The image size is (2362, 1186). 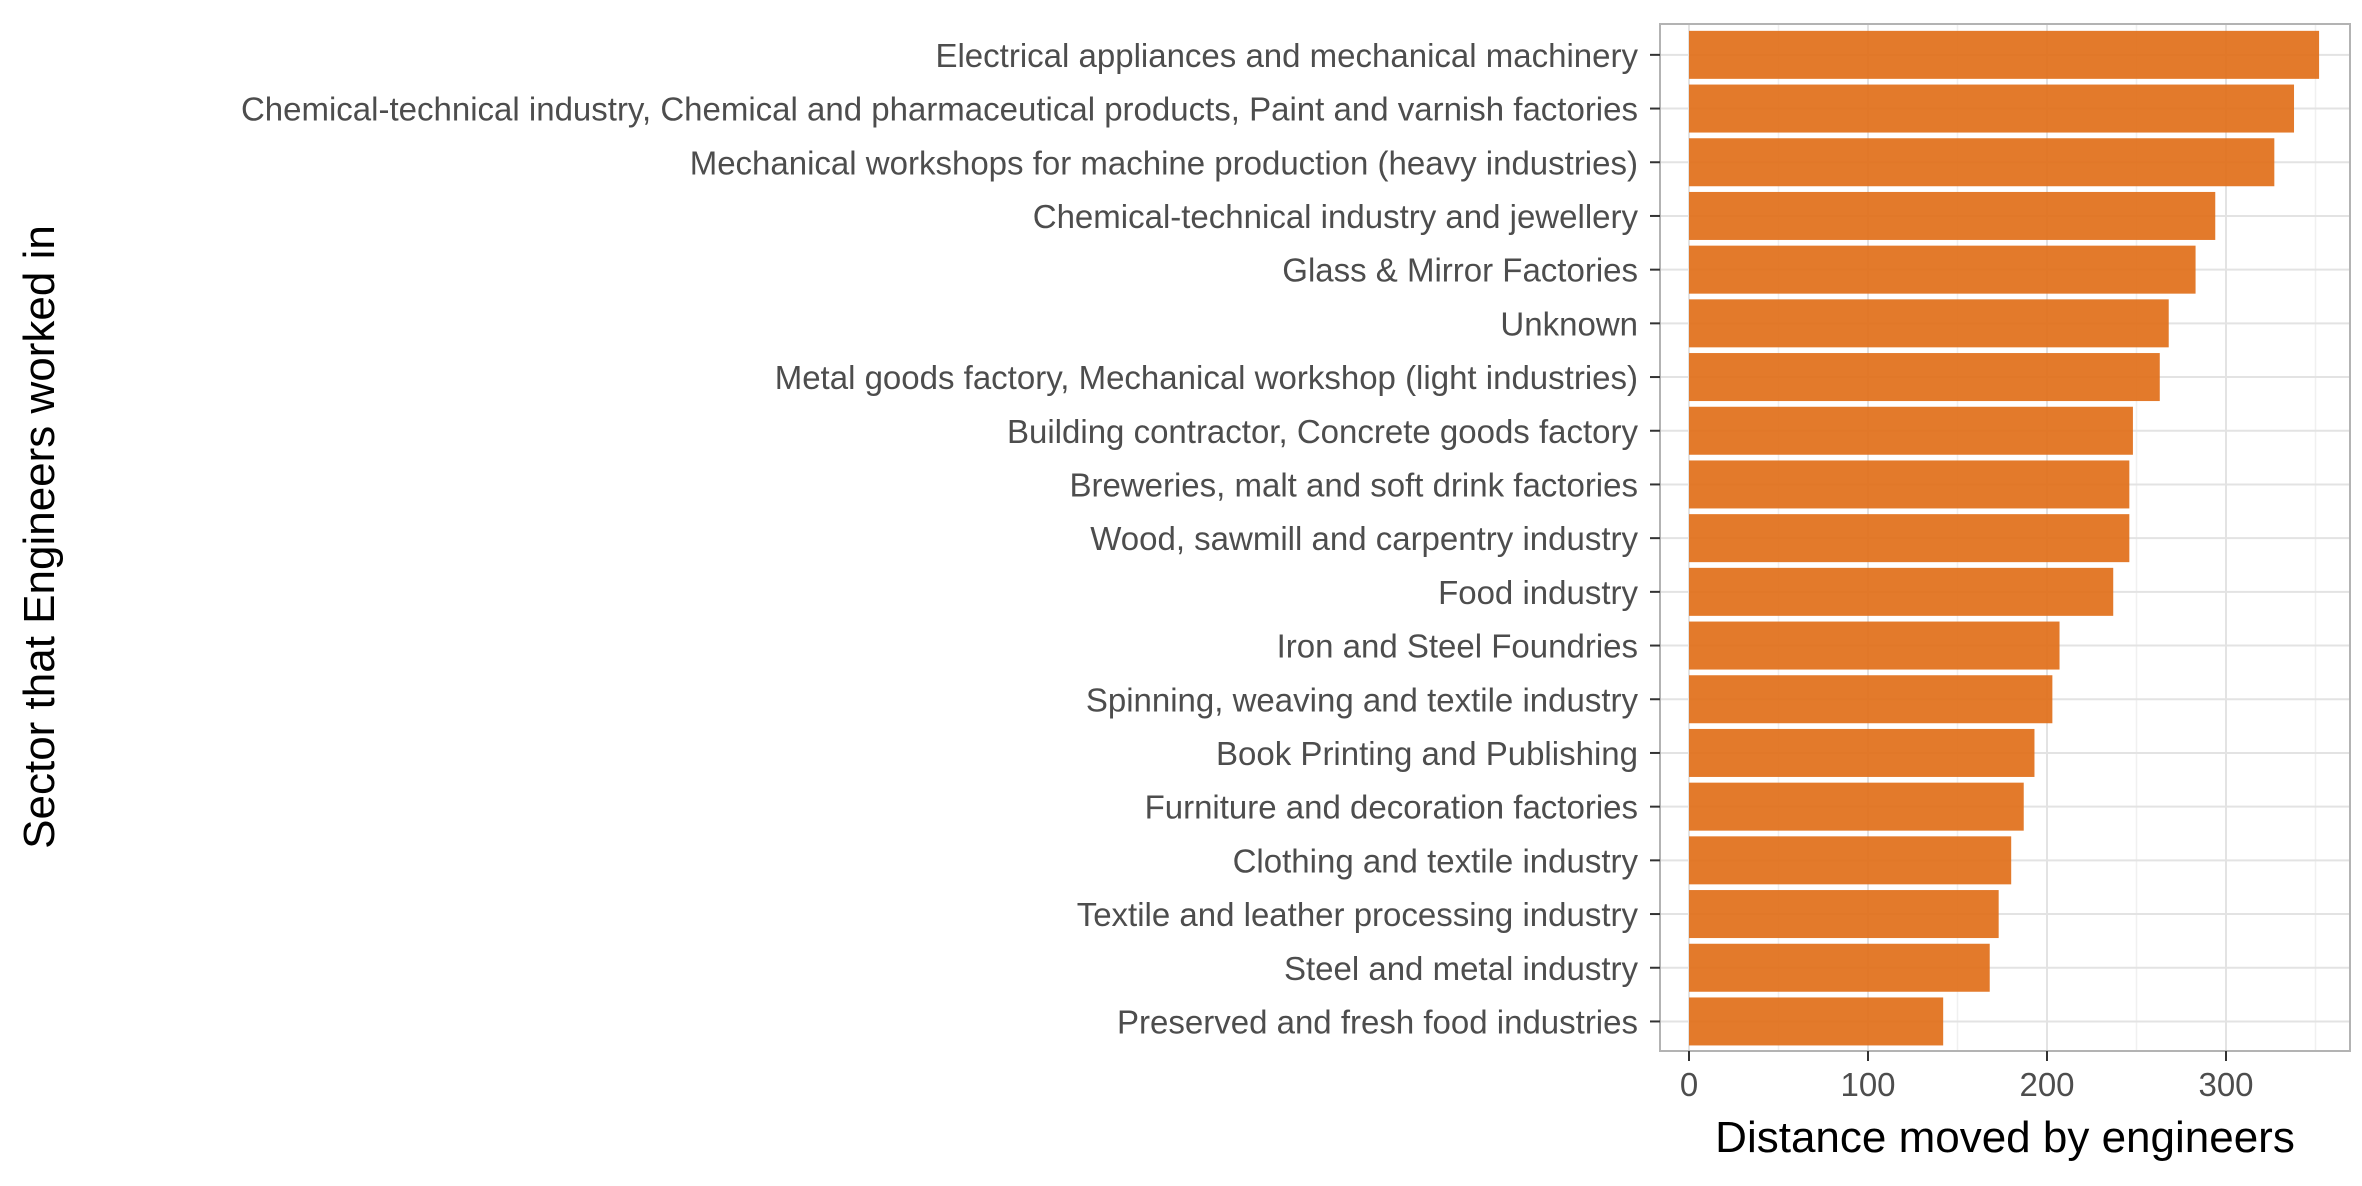 What do you see at coordinates (1689, 1084) in the screenshot?
I see `x-tick-label: 0` at bounding box center [1689, 1084].